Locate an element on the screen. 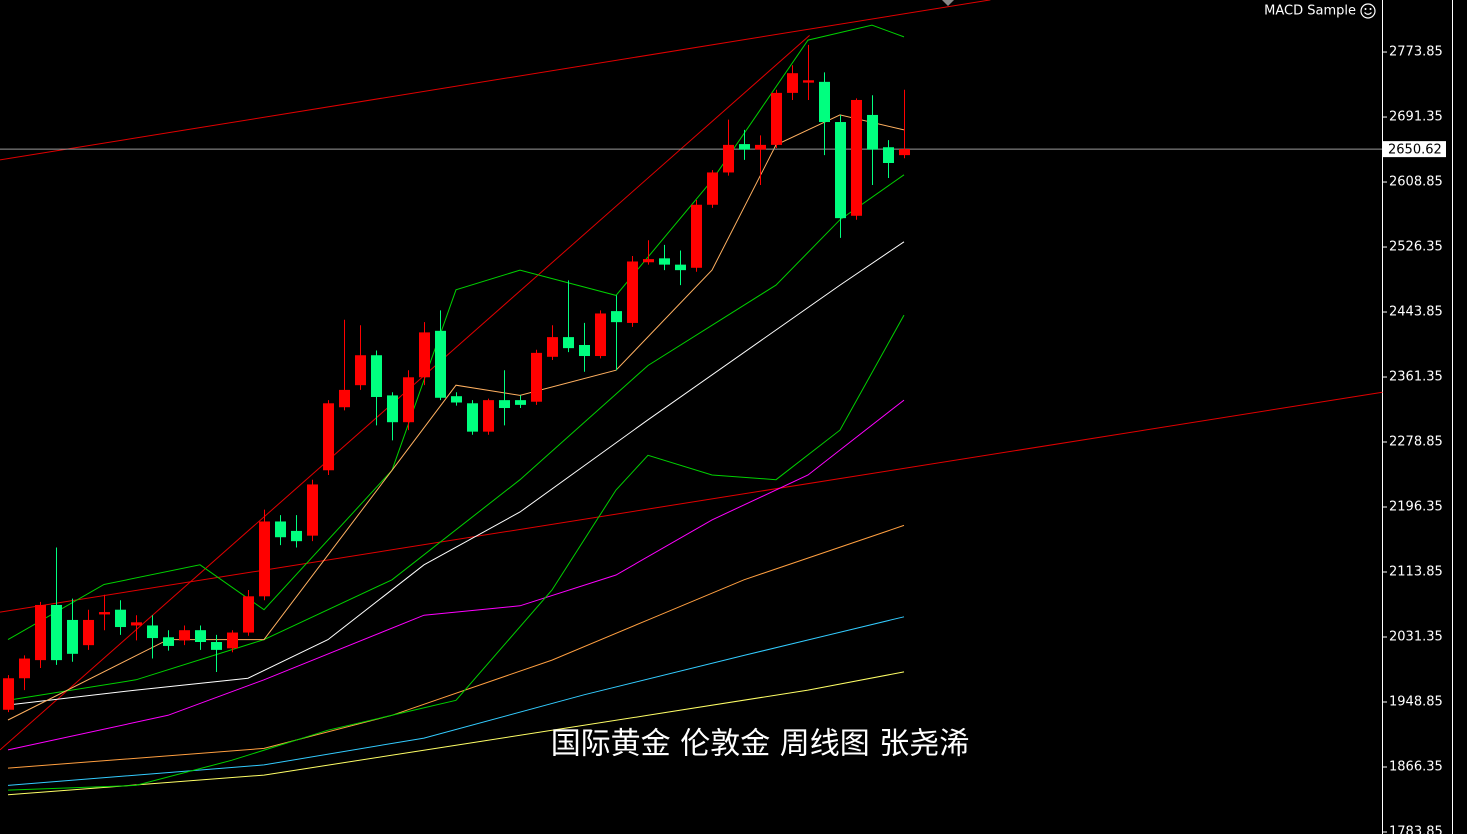 This screenshot has width=1467, height=834. y-tick-label: 2526.35 is located at coordinates (1416, 247).